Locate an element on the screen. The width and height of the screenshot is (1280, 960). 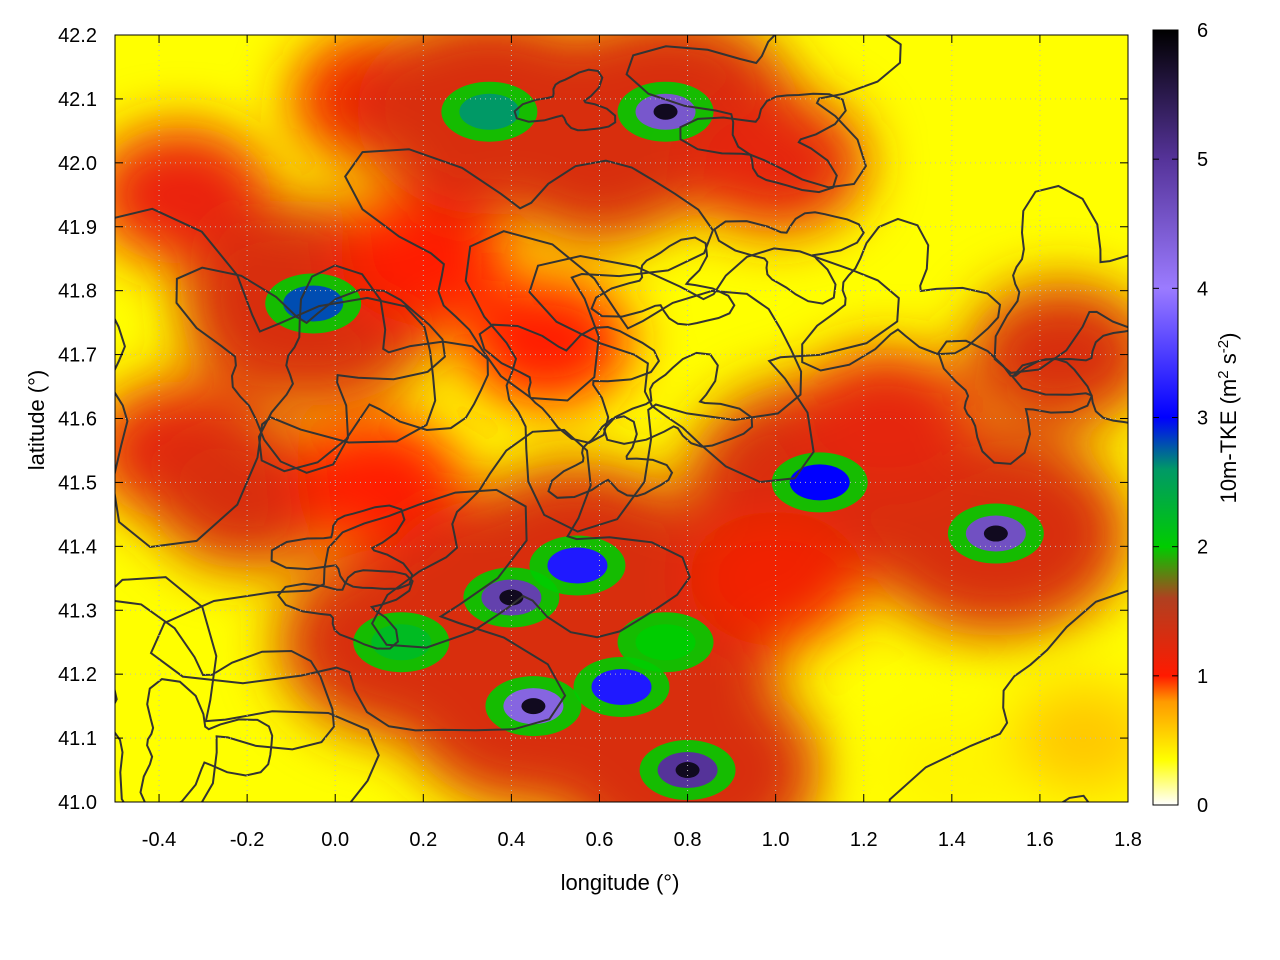
y-axis-label: latitude (°) is located at coordinates (36, 420).